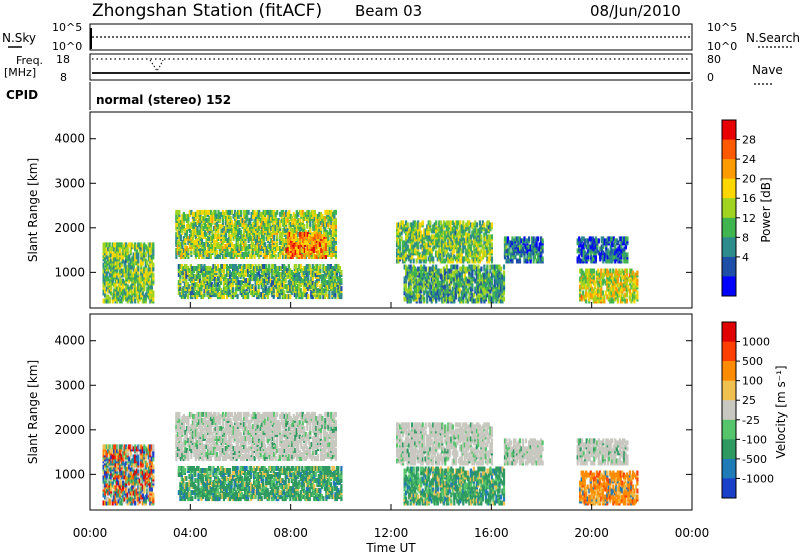 This screenshot has width=800, height=554. What do you see at coordinates (773, 38) in the screenshot?
I see `nsearch-label: N.Search` at bounding box center [773, 38].